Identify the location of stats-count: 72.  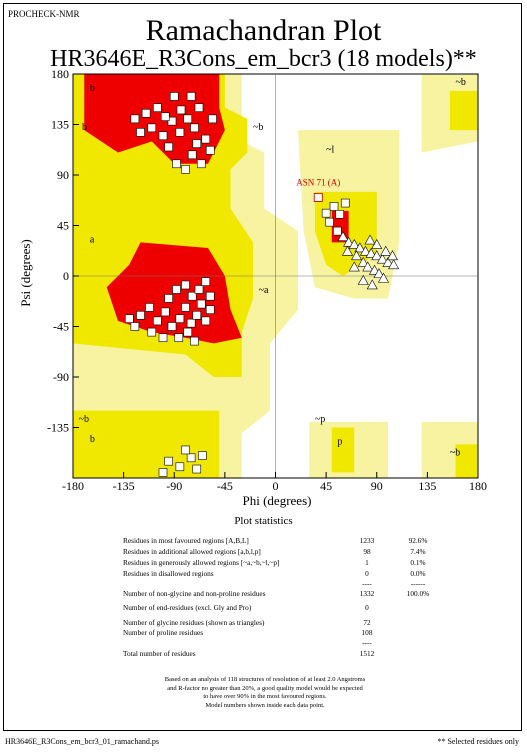
(367, 622).